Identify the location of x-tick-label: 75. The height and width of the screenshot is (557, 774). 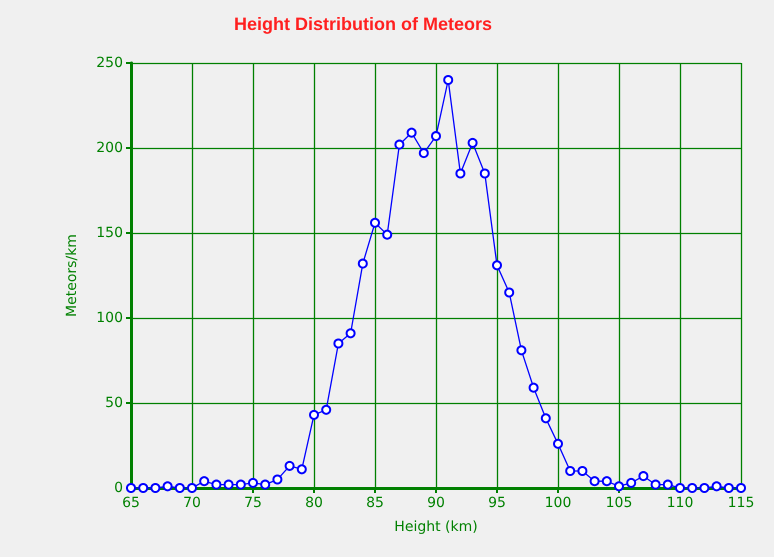
(253, 503).